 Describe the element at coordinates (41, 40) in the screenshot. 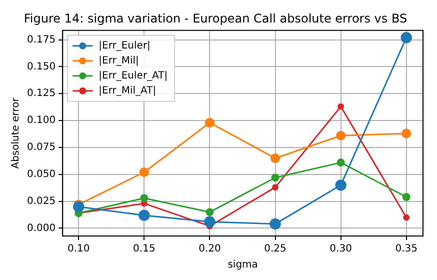

I see `y-tick-label: 0.175` at that location.